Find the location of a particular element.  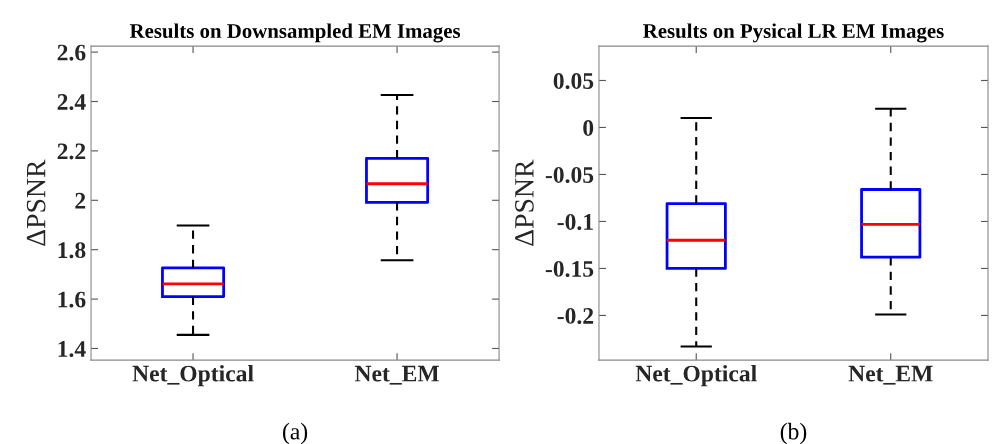

text: (b) is located at coordinates (793, 433).